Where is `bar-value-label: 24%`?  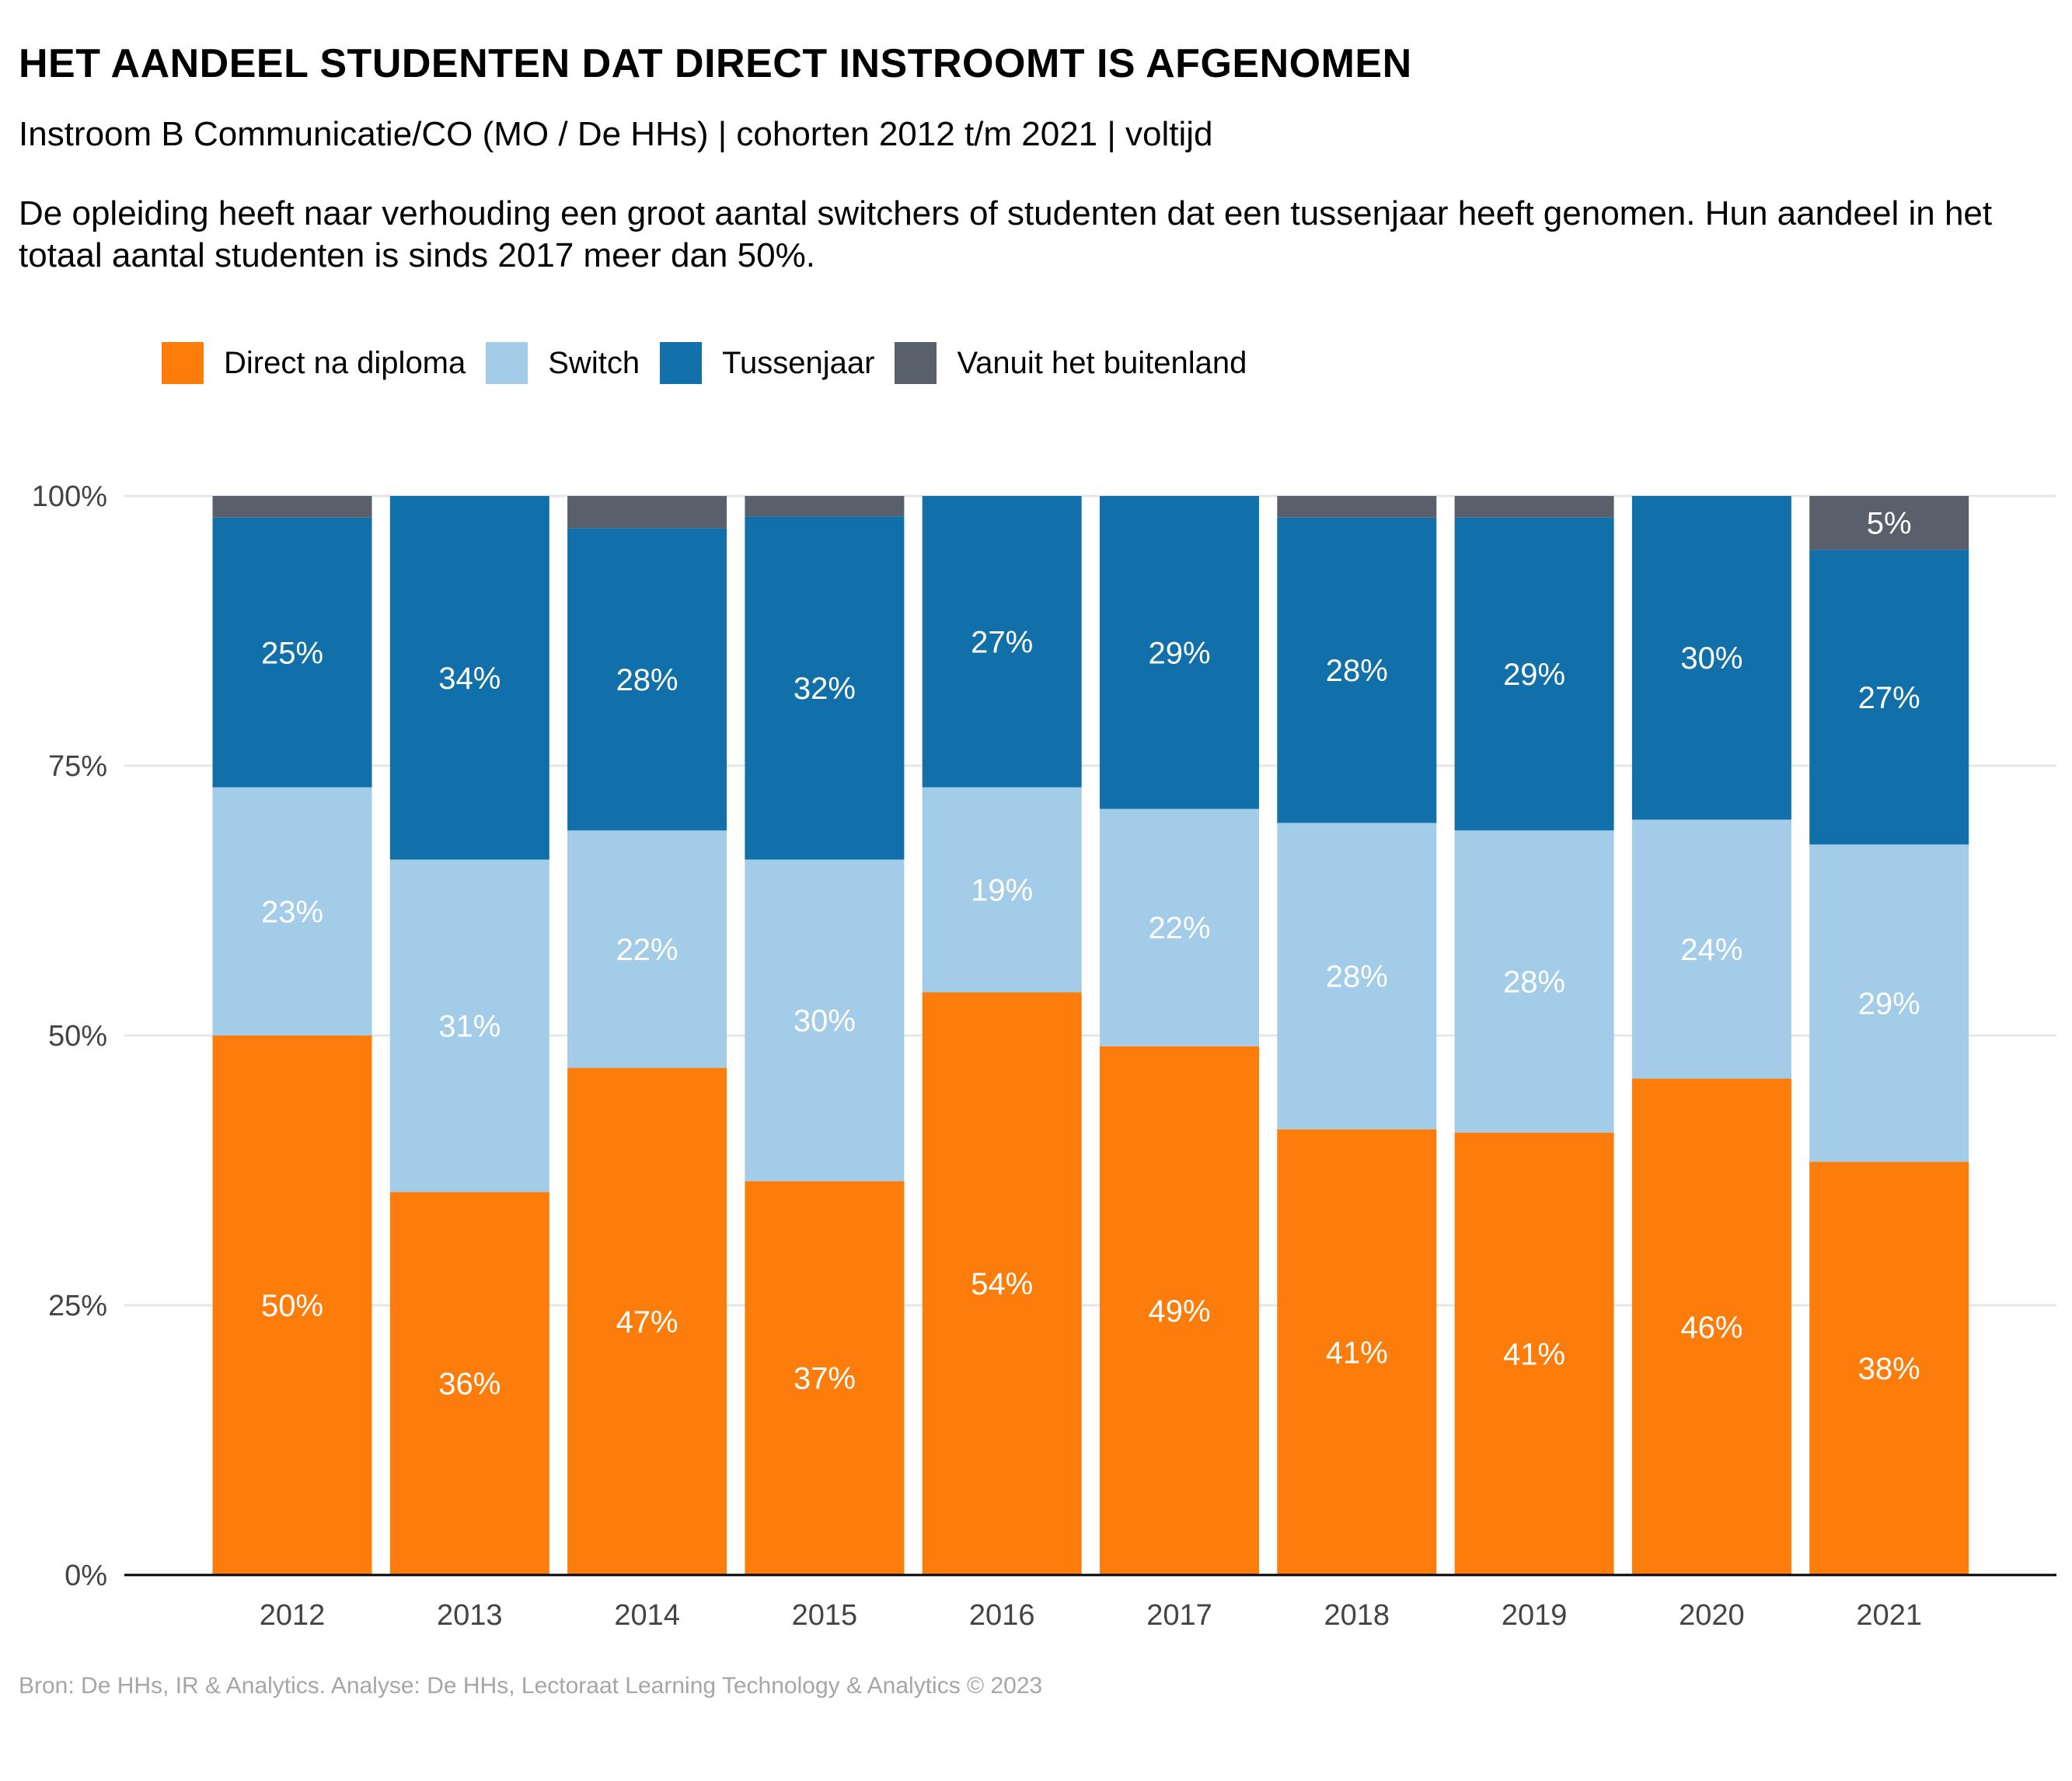 bar-value-label: 24% is located at coordinates (1711, 950).